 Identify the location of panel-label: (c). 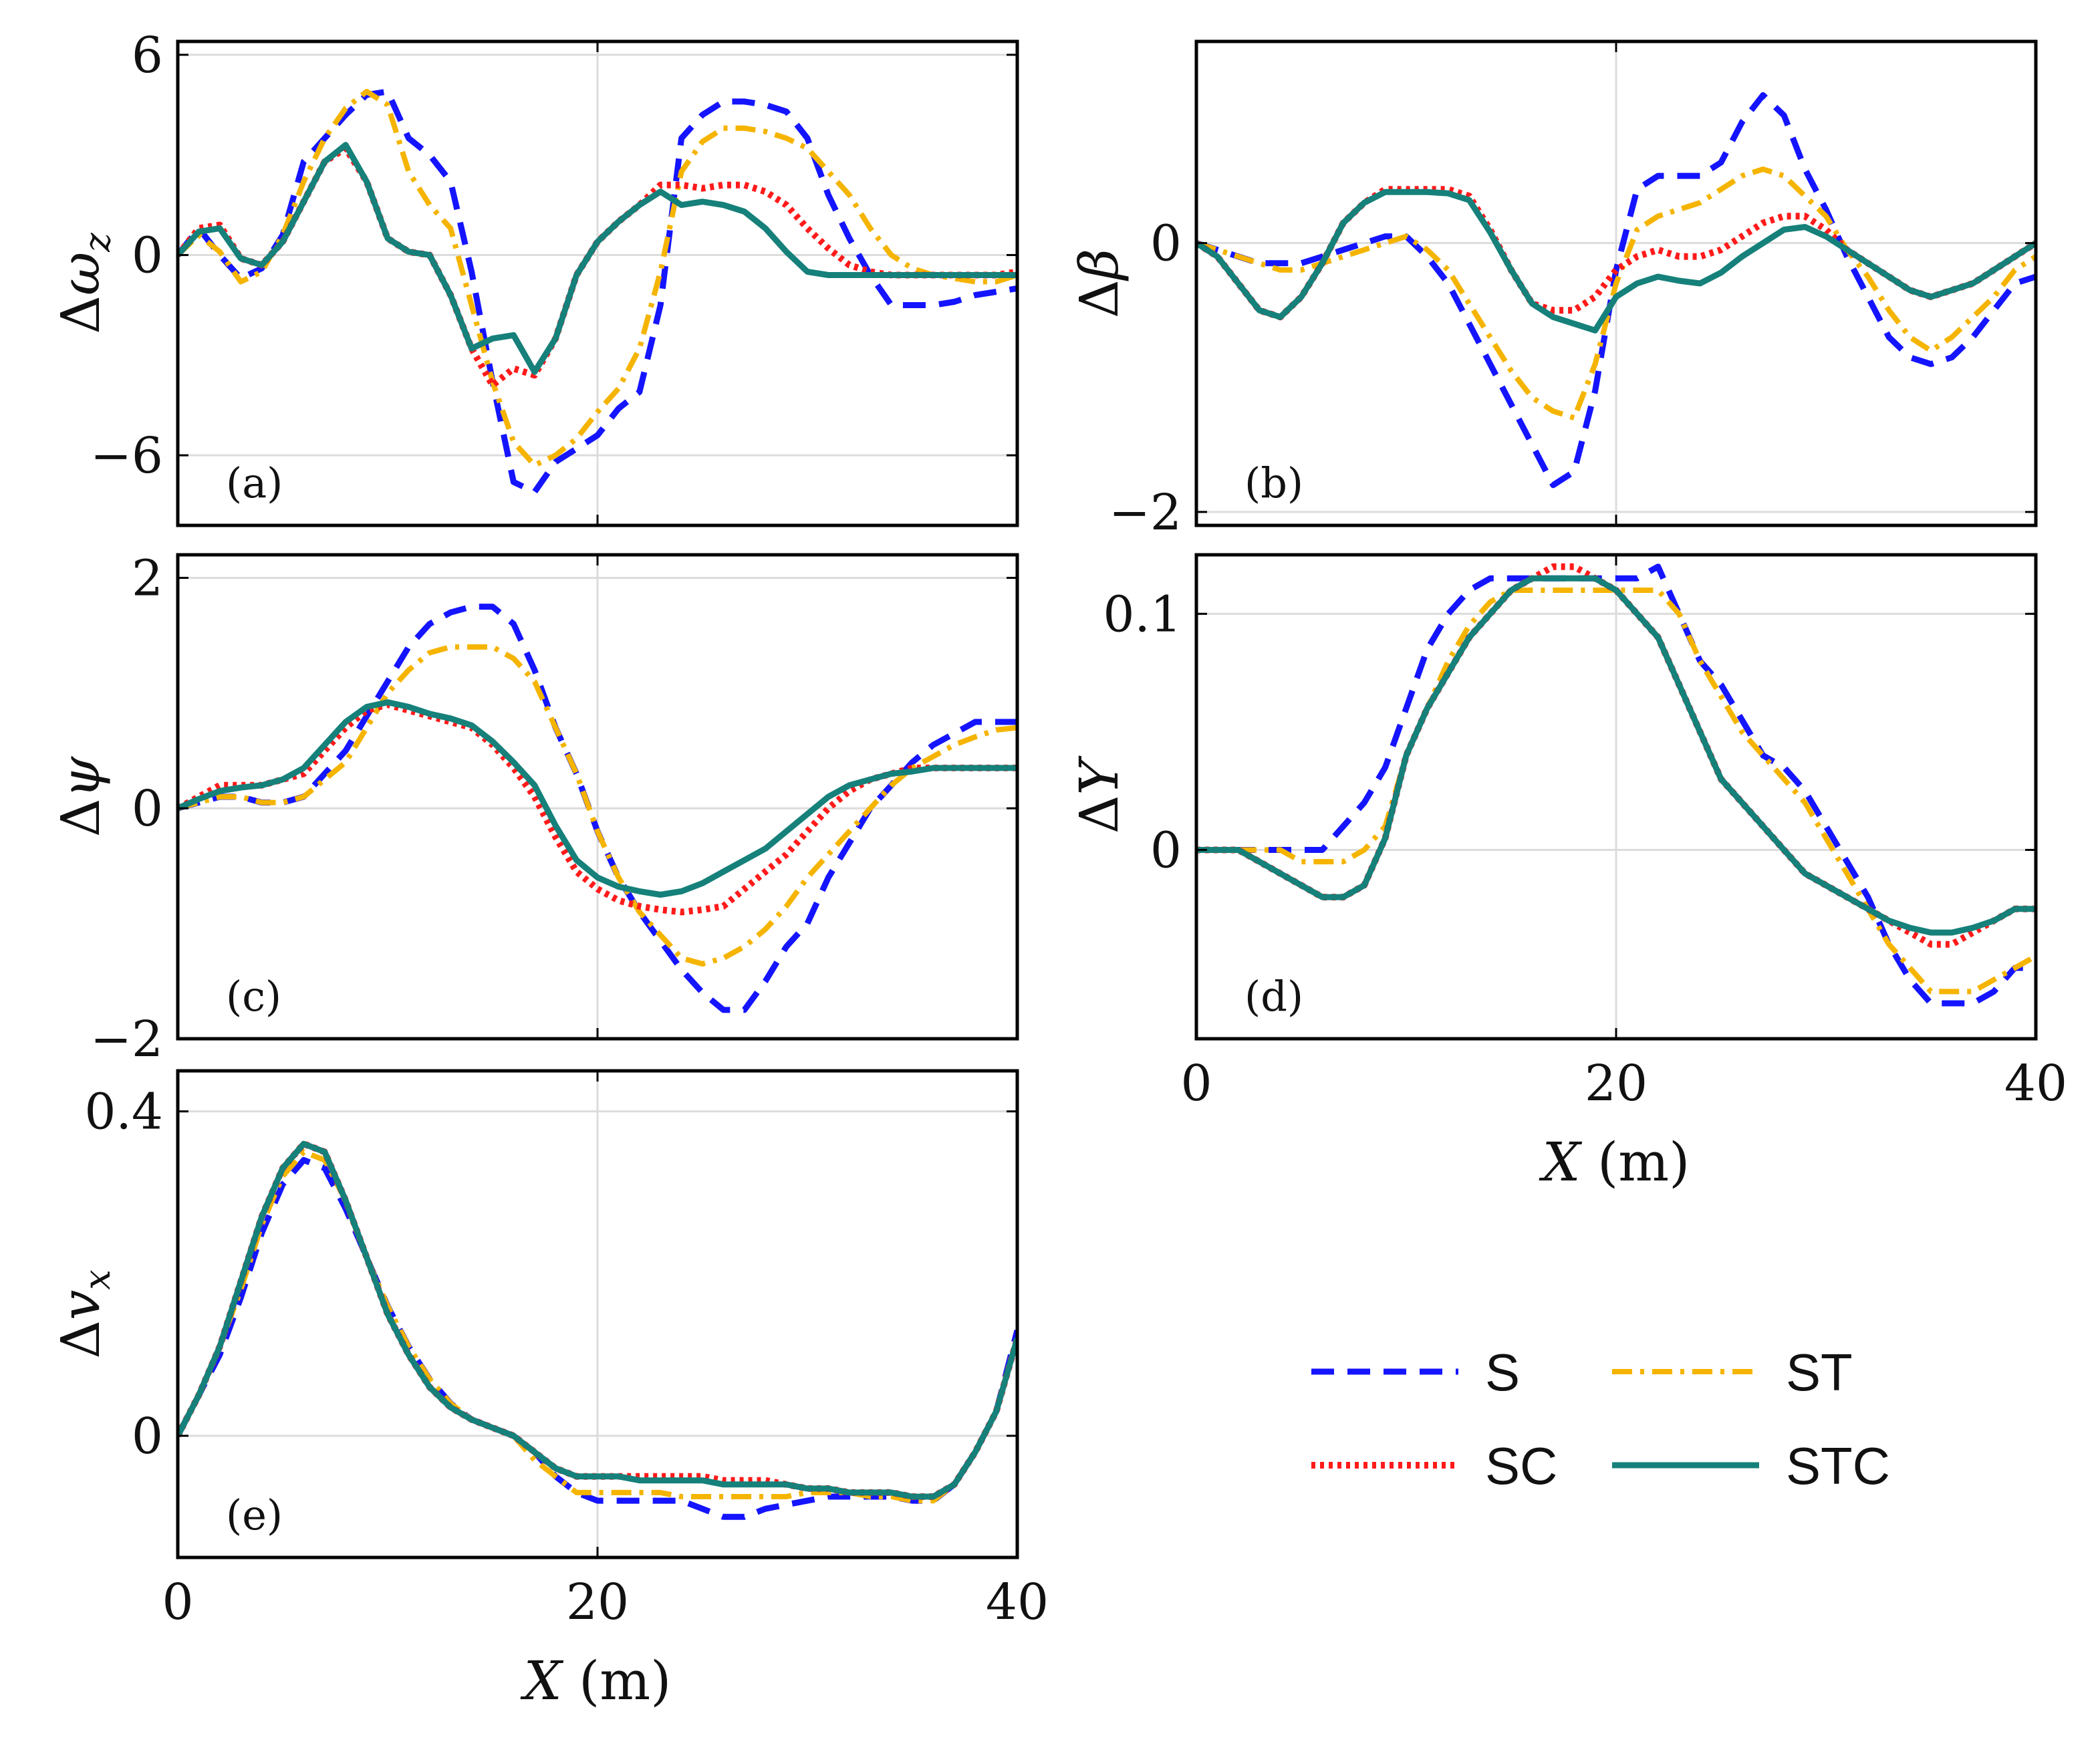
(253, 996).